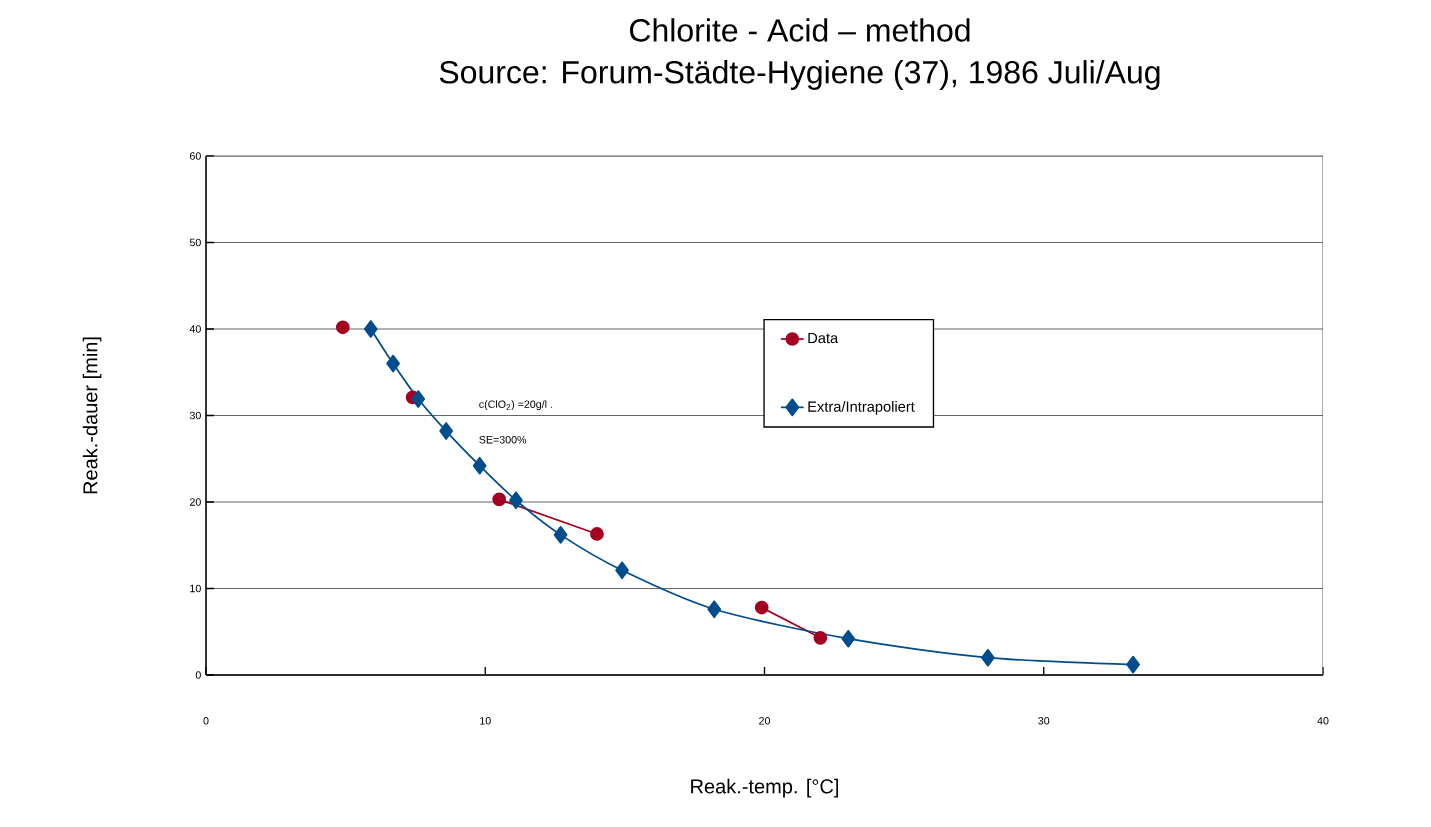 The image size is (1431, 827). What do you see at coordinates (206, 721) in the screenshot?
I see `x-tick-label: 0` at bounding box center [206, 721].